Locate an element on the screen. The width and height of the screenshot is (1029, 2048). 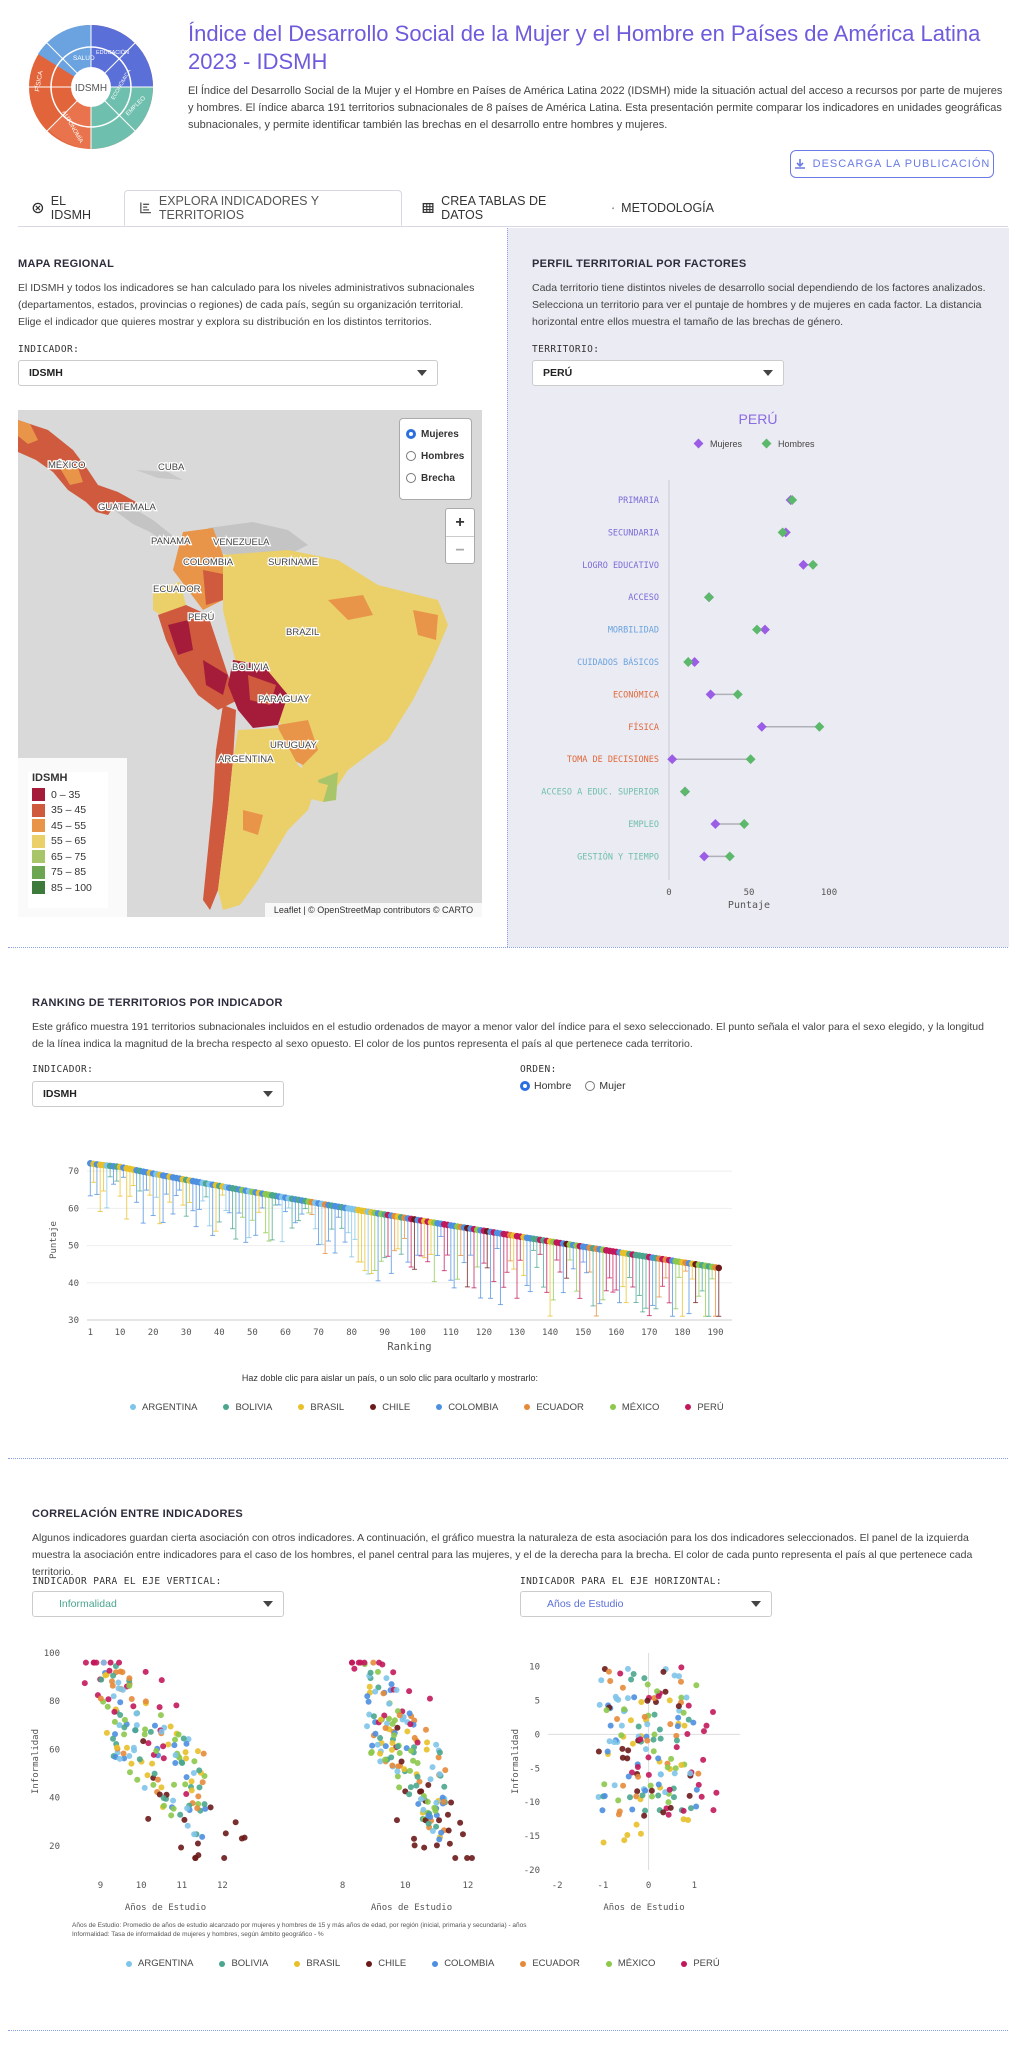
region-mexico-north is located at coordinates (28, 432).